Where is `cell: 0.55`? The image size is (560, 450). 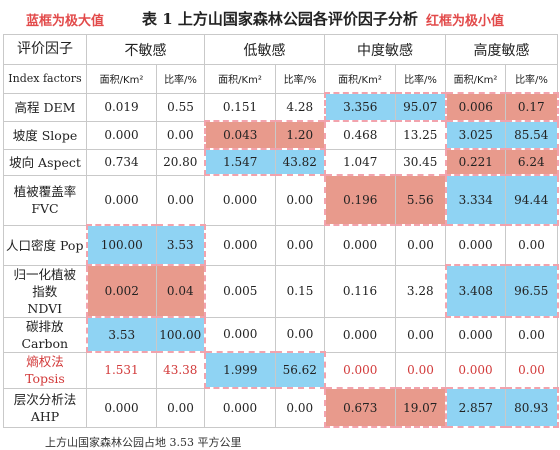
cell: 0.55 is located at coordinates (180, 107).